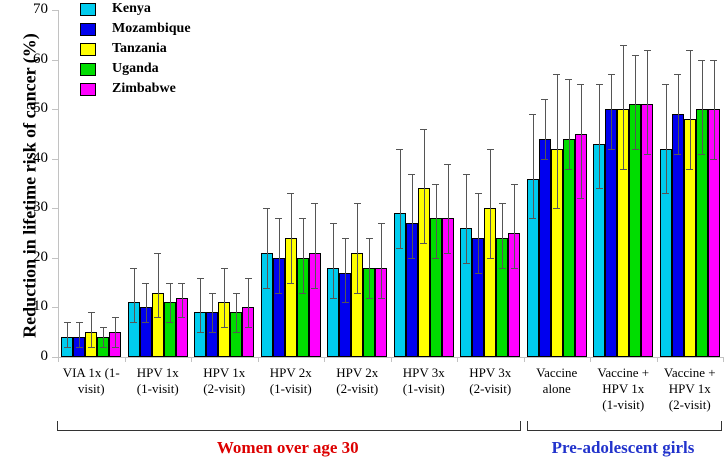 This screenshot has height=462, width=726. I want to click on x-category-label: HPV 2x (1-visit), so click(290, 380).